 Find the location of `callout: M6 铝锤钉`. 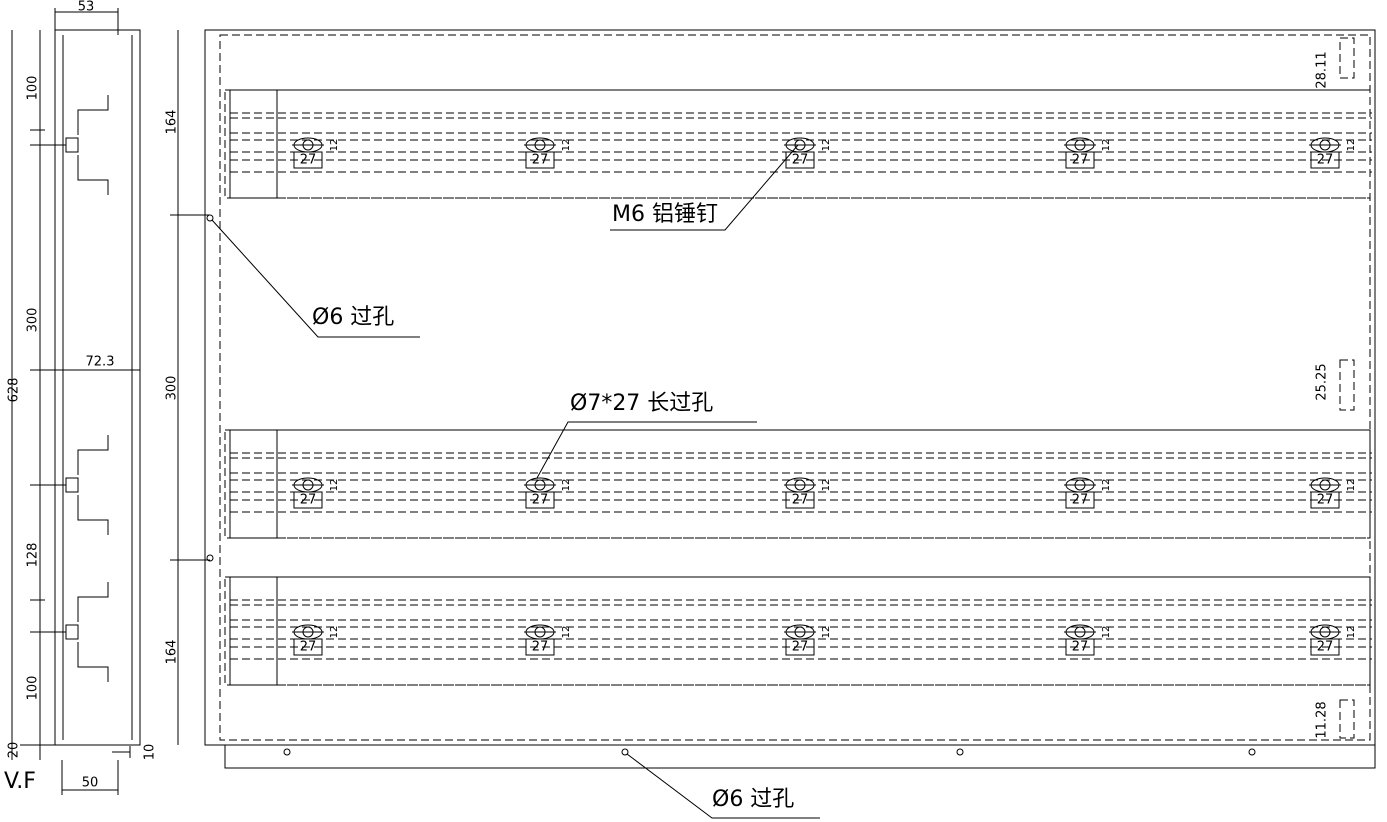

callout: M6 铝锤钉 is located at coordinates (665, 214).